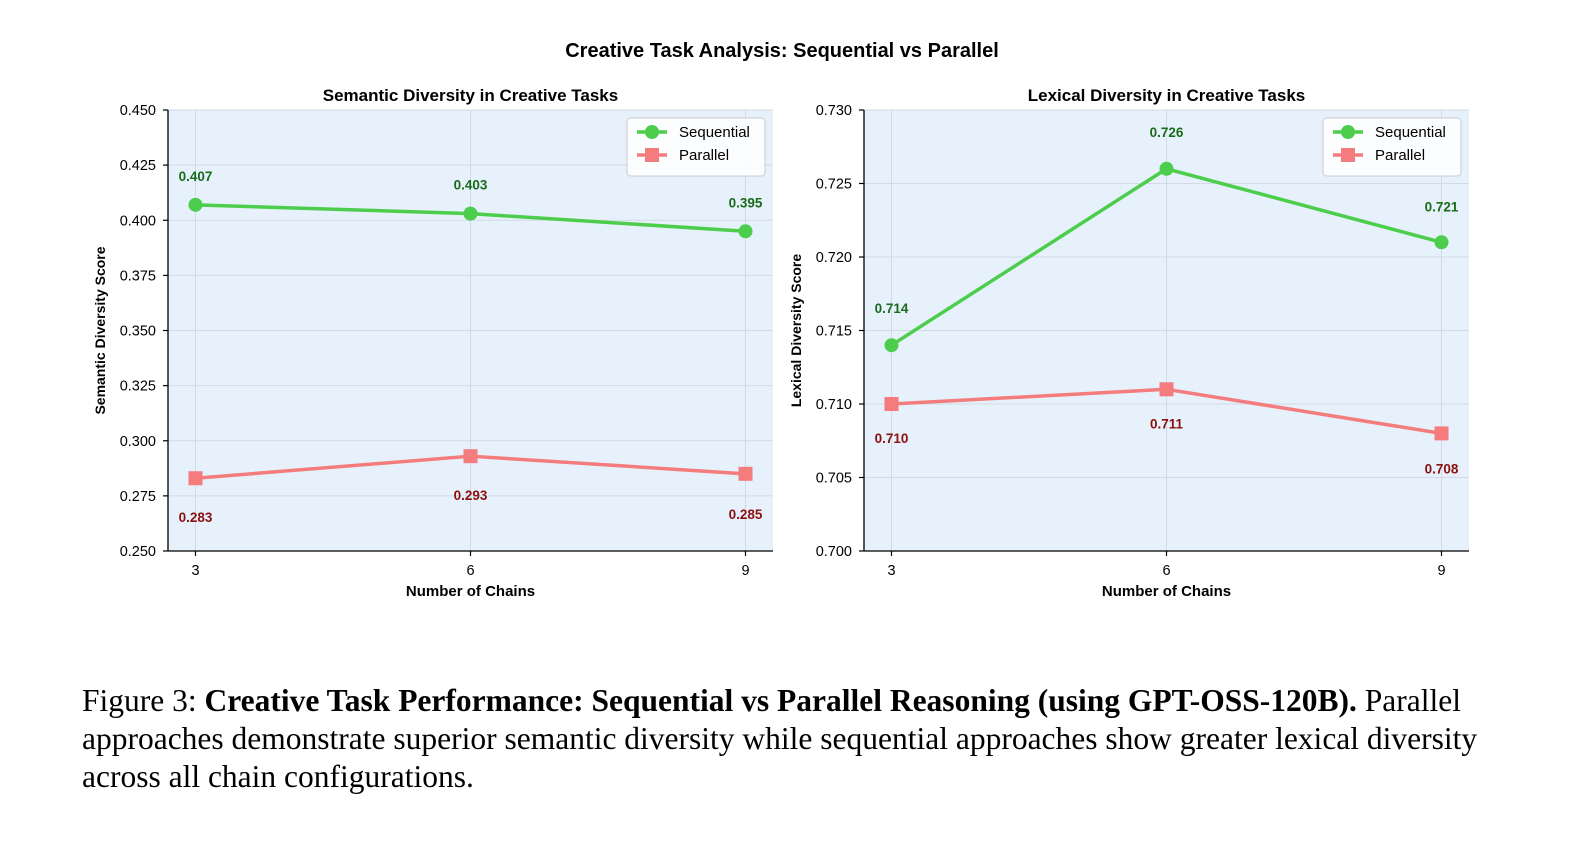 The image size is (1574, 842). What do you see at coordinates (471, 495) in the screenshot?
I see `data-label-parallel: 0.293` at bounding box center [471, 495].